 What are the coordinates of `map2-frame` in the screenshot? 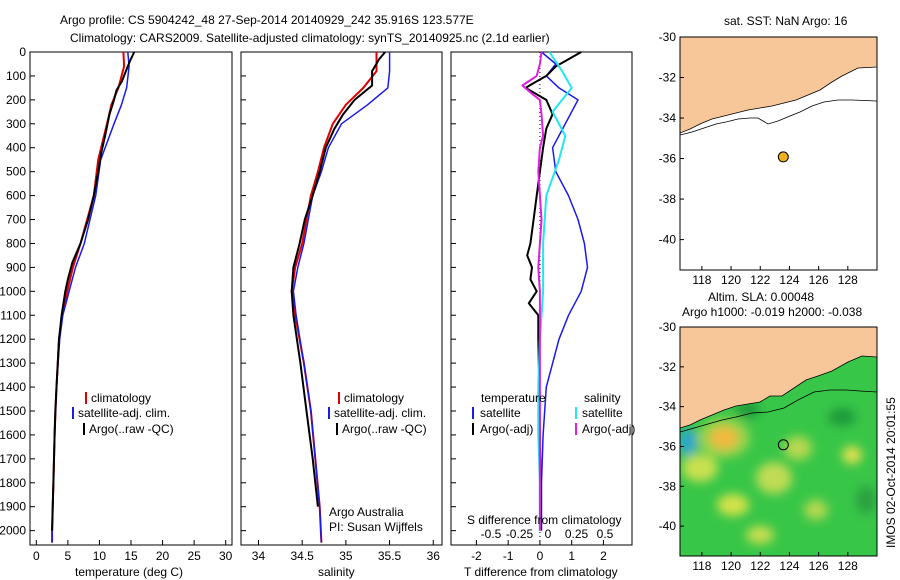 It's located at (778, 441).